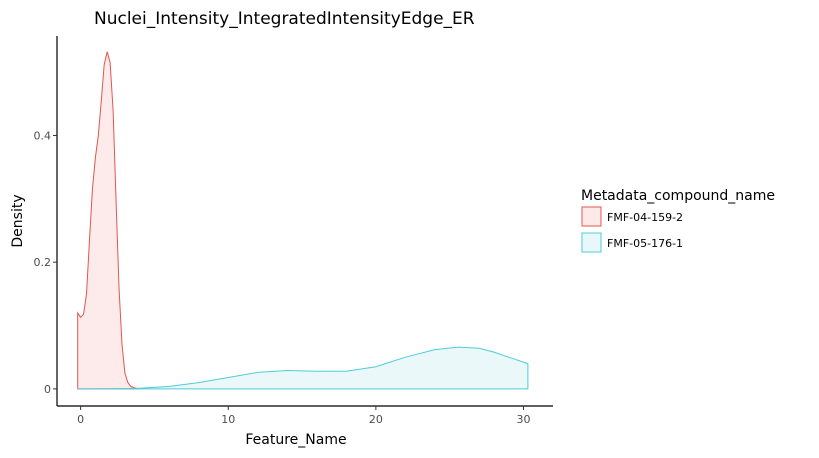 The width and height of the screenshot is (819, 458). I want to click on y-tick-label: 0, so click(47, 389).